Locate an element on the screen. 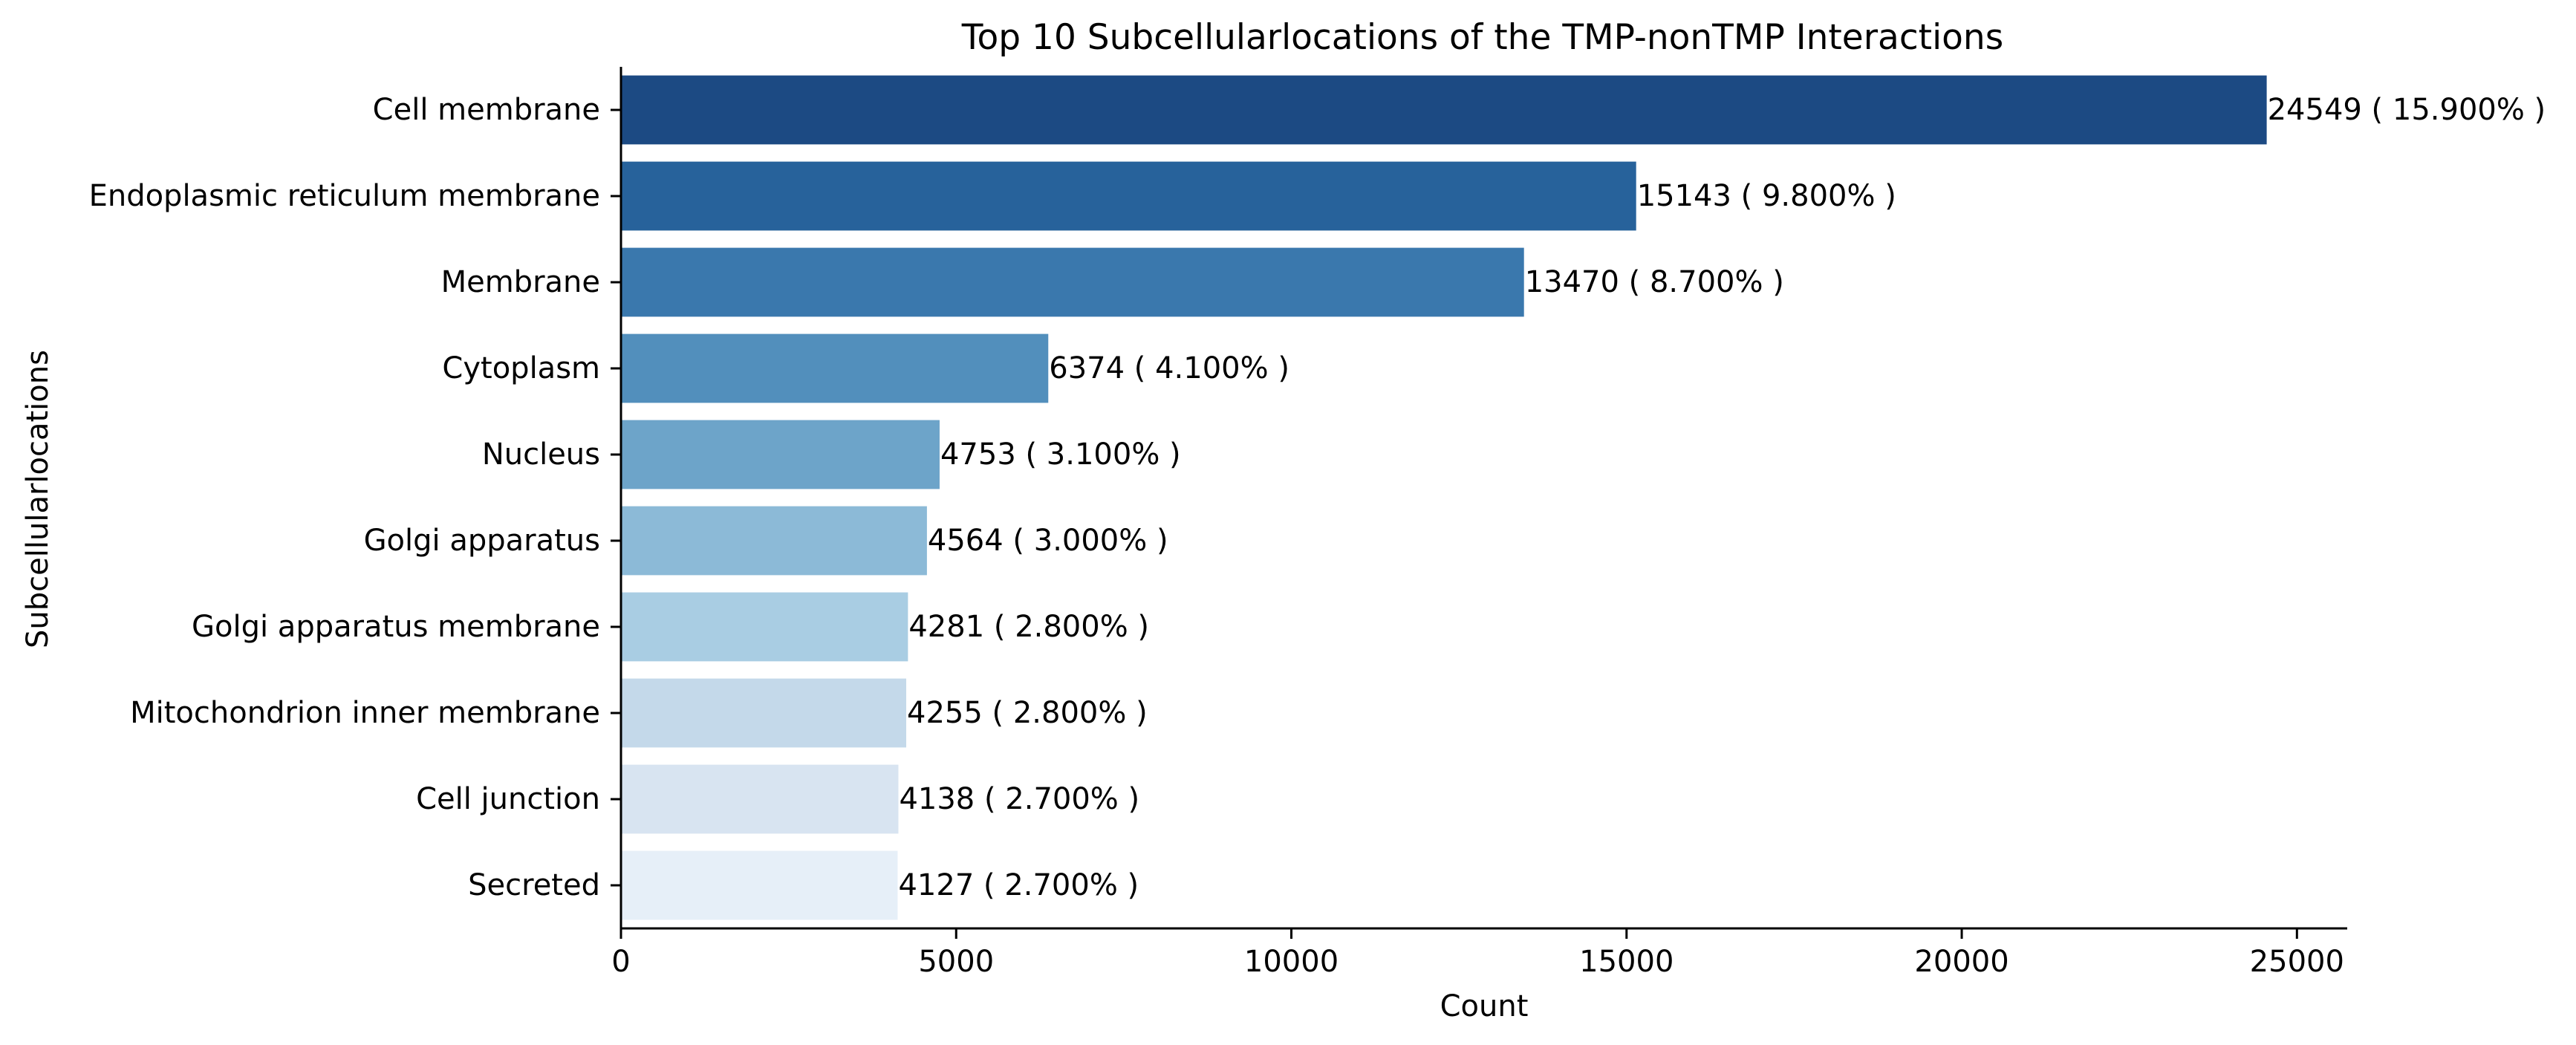 This screenshot has height=1045, width=2576. x-tick-label: 5000 is located at coordinates (956, 962).